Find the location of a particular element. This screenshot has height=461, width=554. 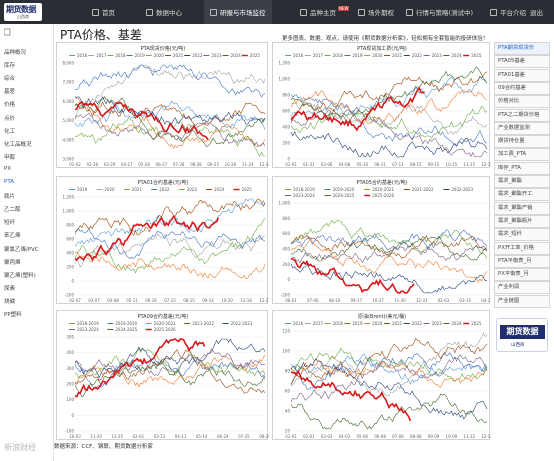

sidebar-item: 瓶片 is located at coordinates (10, 197).